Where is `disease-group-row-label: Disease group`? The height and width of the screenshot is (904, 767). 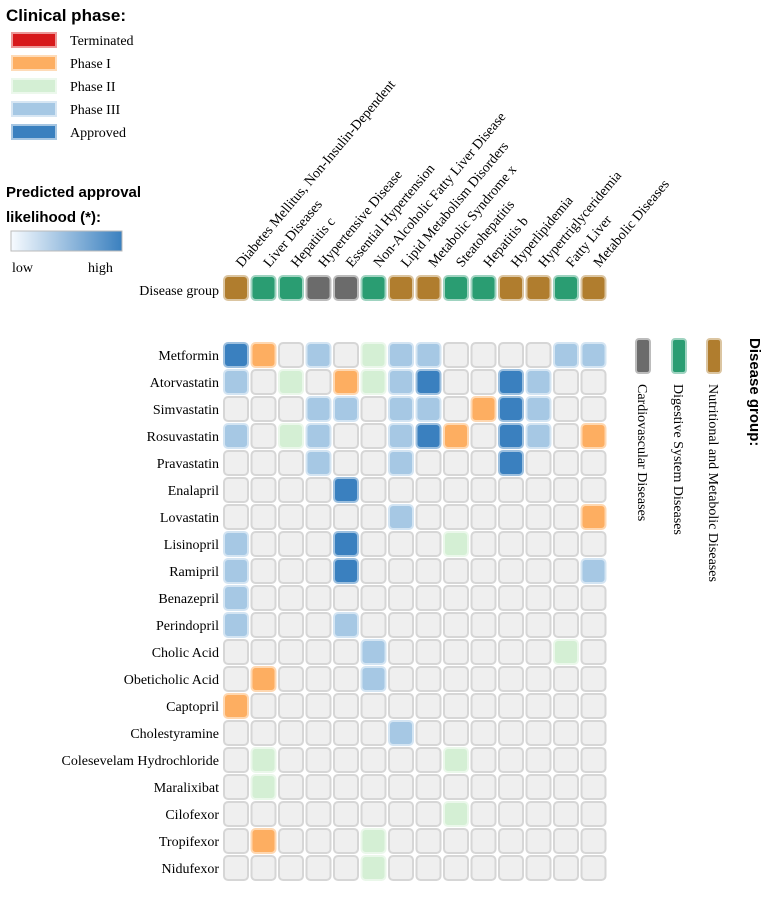 disease-group-row-label: Disease group is located at coordinates (179, 291).